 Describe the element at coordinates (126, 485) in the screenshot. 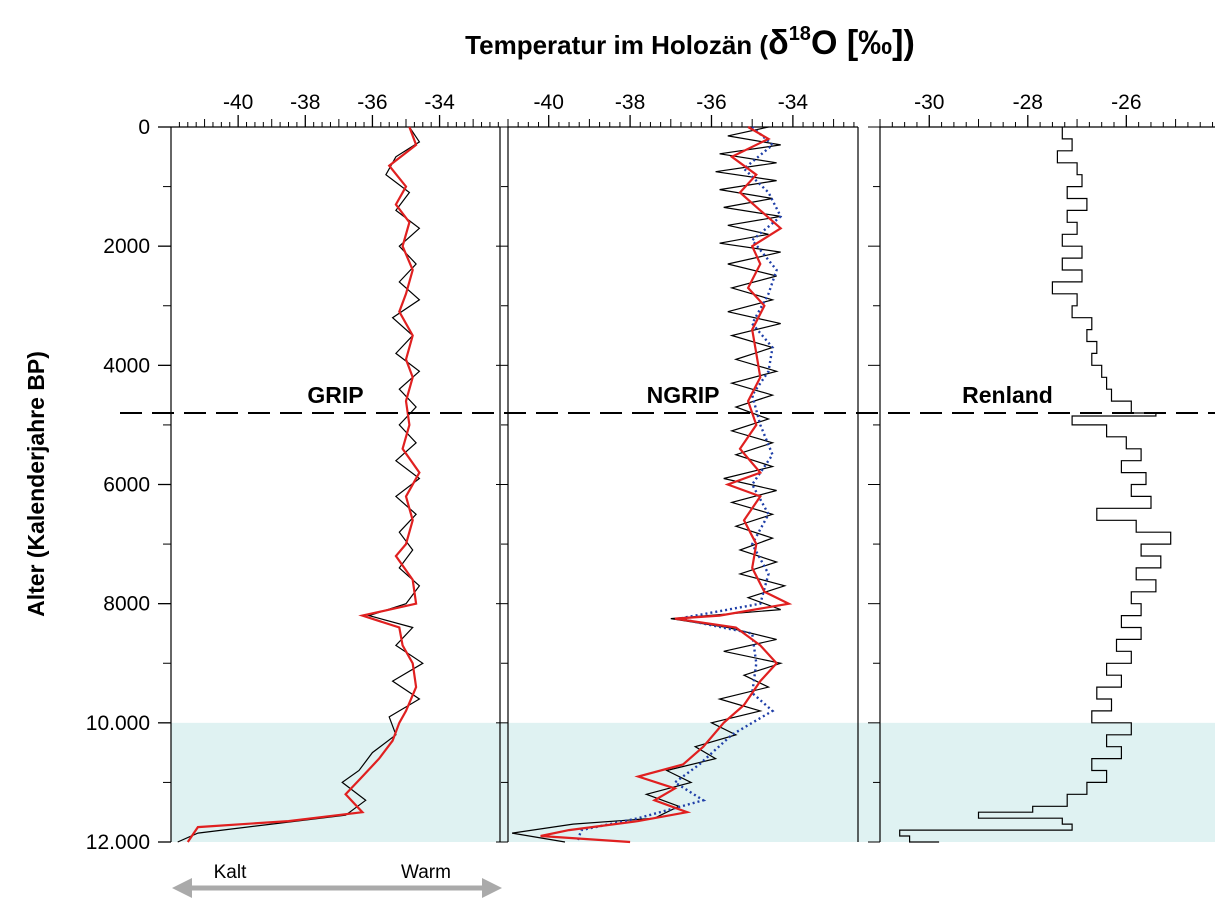

I see `y-tick-label: 6000` at that location.